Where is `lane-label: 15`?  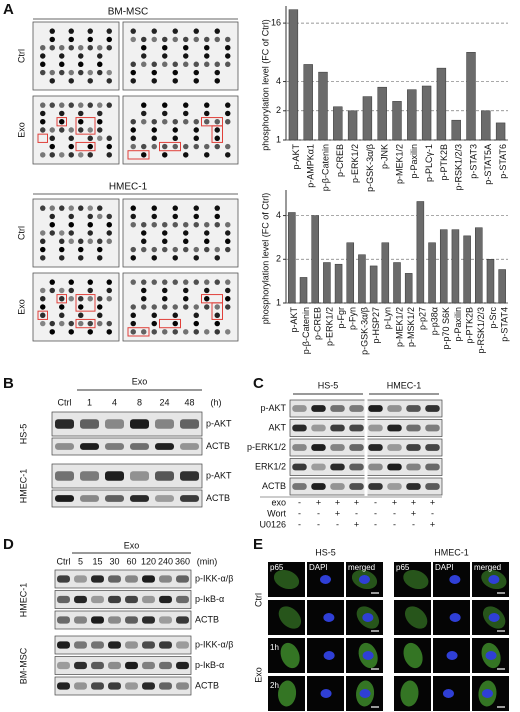
lane-label: 15 is located at coordinates (97, 561).